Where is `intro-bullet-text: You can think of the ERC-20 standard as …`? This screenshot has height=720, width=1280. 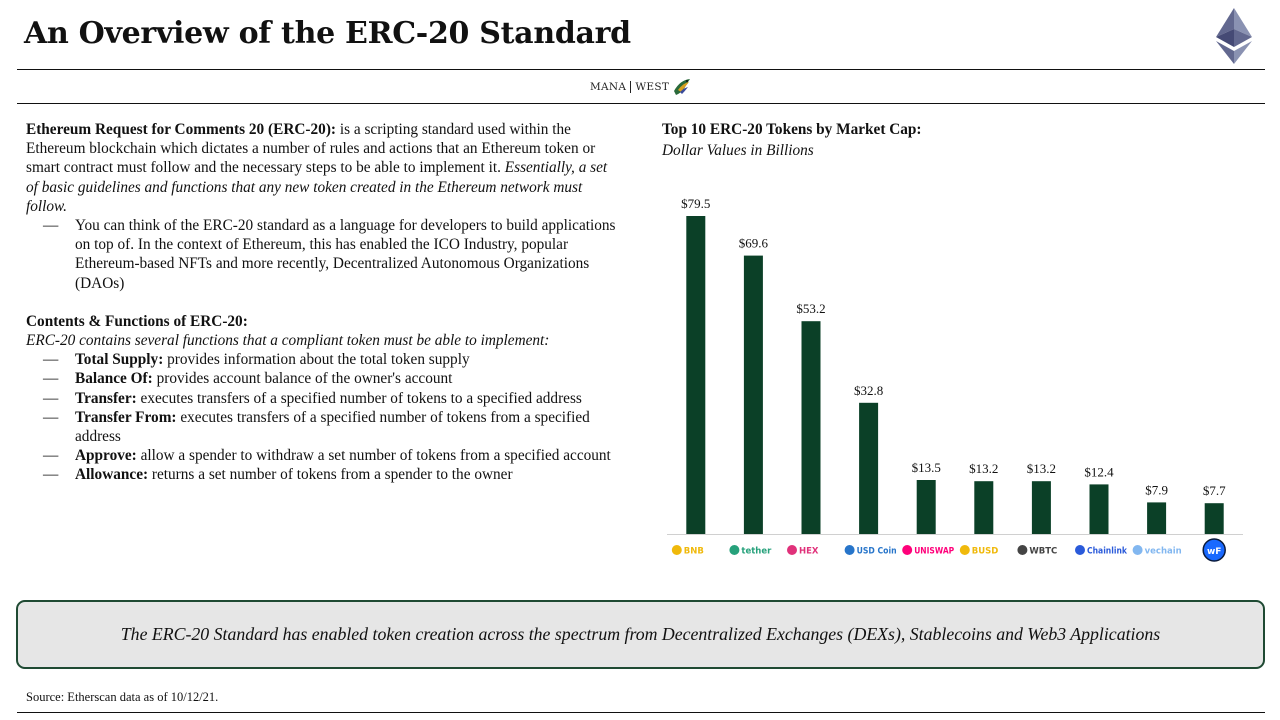
intro-bullet-text: You can think of the ERC-20 standard as … is located at coordinates (345, 254).